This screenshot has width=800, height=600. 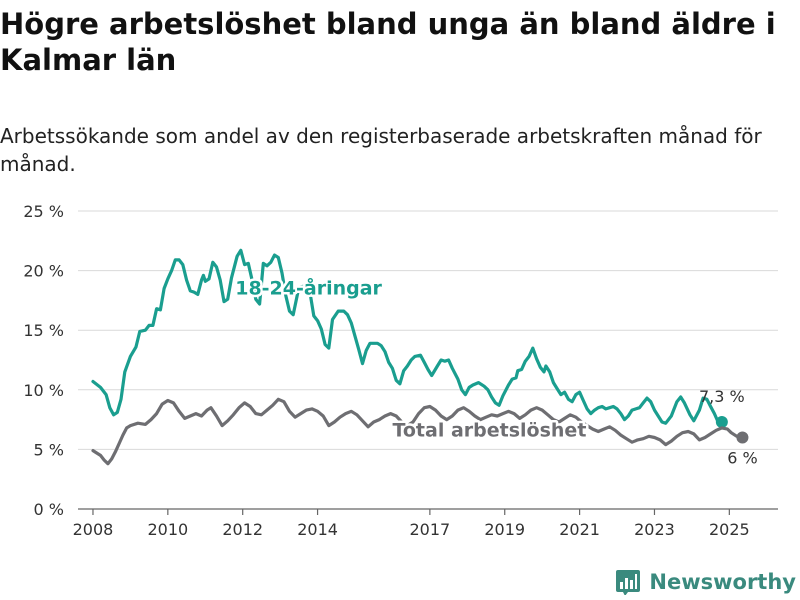 I want to click on x-tick-label: 2012, so click(x=242, y=529).